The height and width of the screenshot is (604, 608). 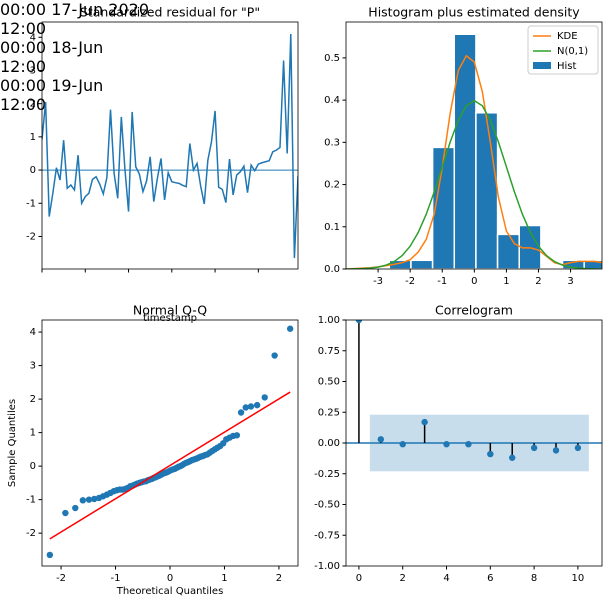 What do you see at coordinates (474, 396) in the screenshot?
I see `plot-area` at bounding box center [474, 396].